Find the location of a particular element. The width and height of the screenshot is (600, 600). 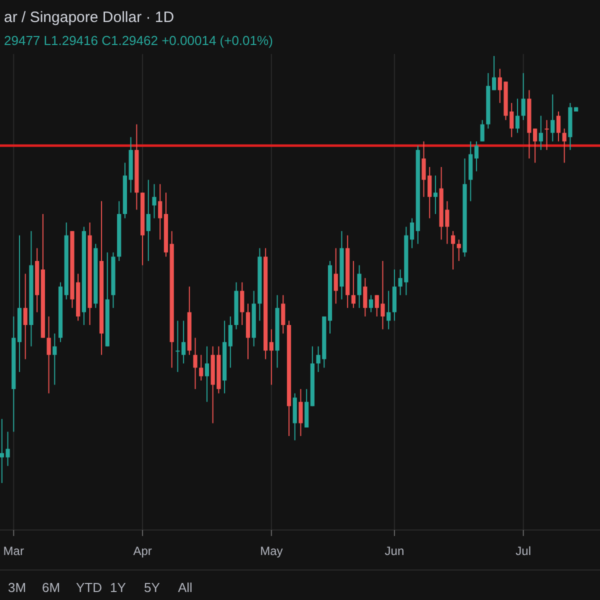

x-tick-label: Apr is located at coordinates (142, 551).